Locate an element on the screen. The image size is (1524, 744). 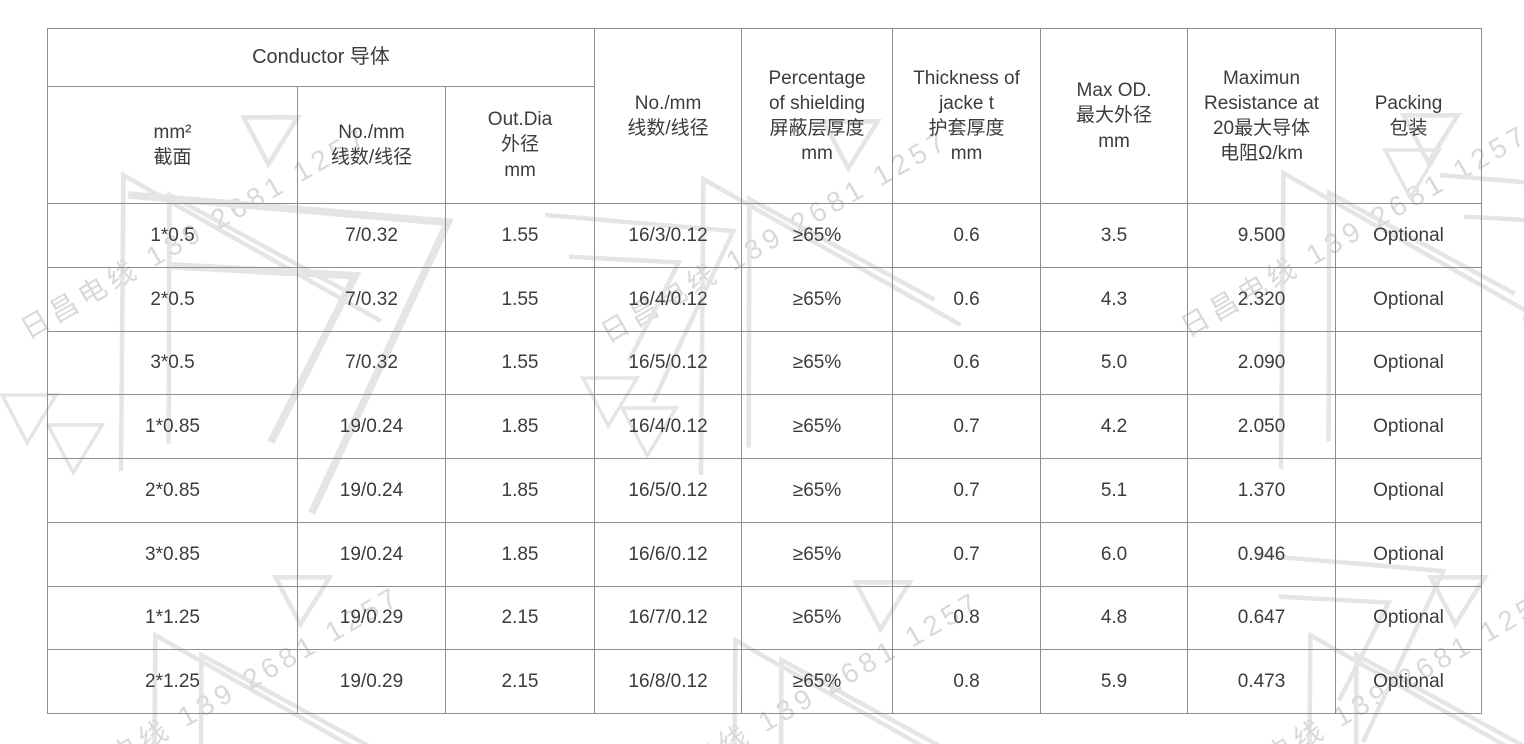
table-cell: 4.8 is located at coordinates (1114, 618).